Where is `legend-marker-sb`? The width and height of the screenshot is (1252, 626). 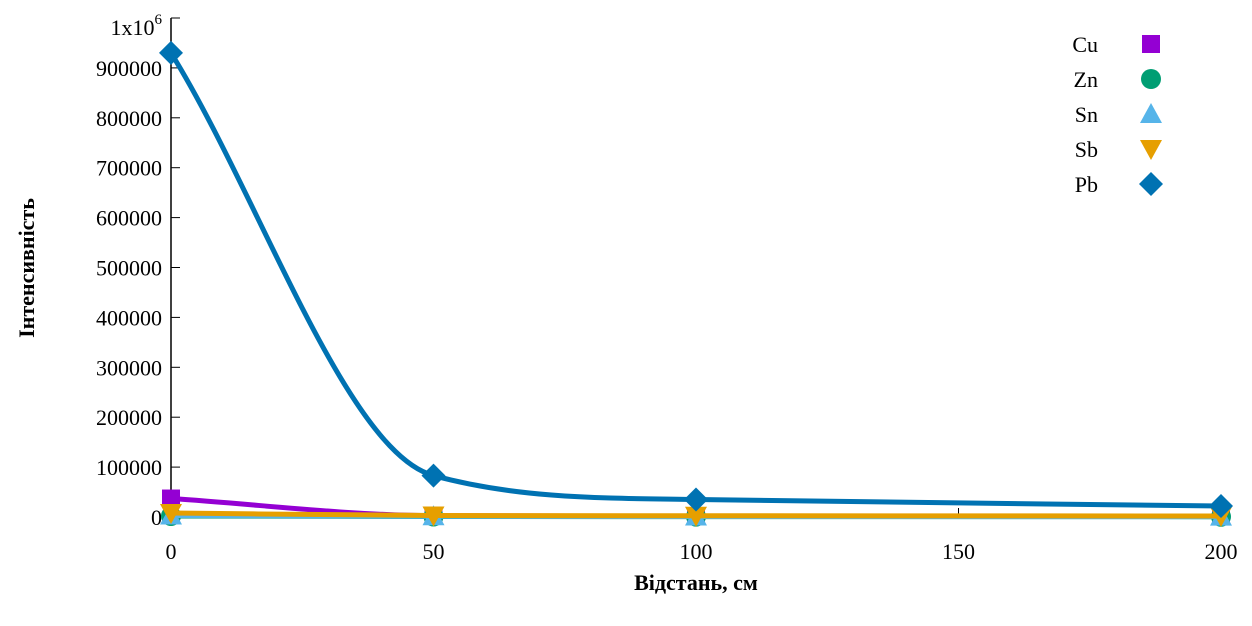 legend-marker-sb is located at coordinates (1151, 150).